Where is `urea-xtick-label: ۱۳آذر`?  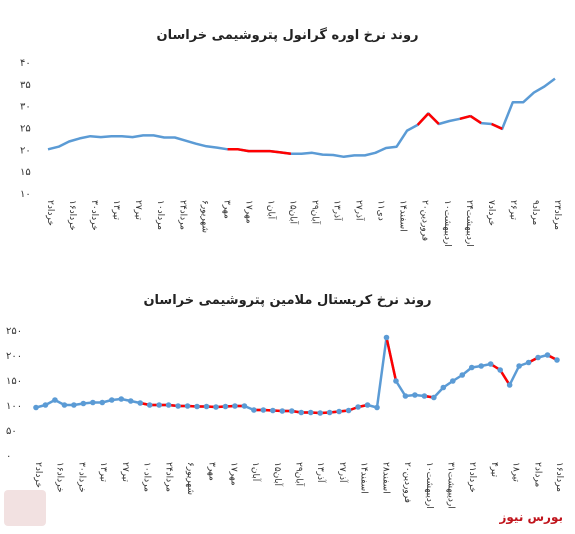 urea-xtick-label: ۱۳آذر is located at coordinates (338, 210).